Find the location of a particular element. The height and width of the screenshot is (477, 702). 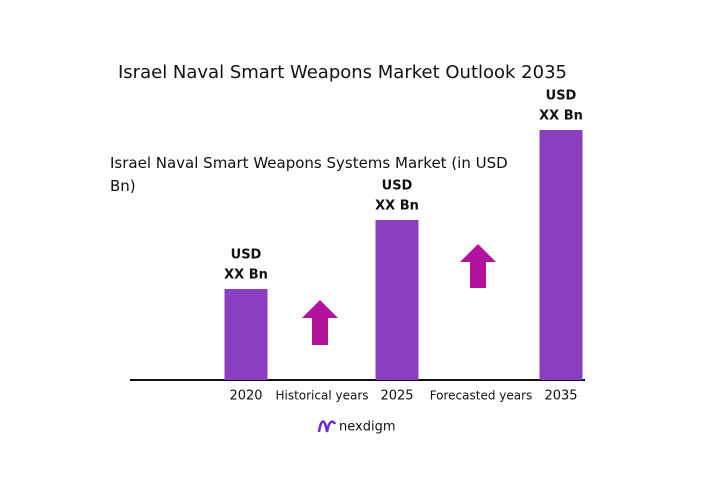

x-tick-label: 2025 is located at coordinates (396, 396).